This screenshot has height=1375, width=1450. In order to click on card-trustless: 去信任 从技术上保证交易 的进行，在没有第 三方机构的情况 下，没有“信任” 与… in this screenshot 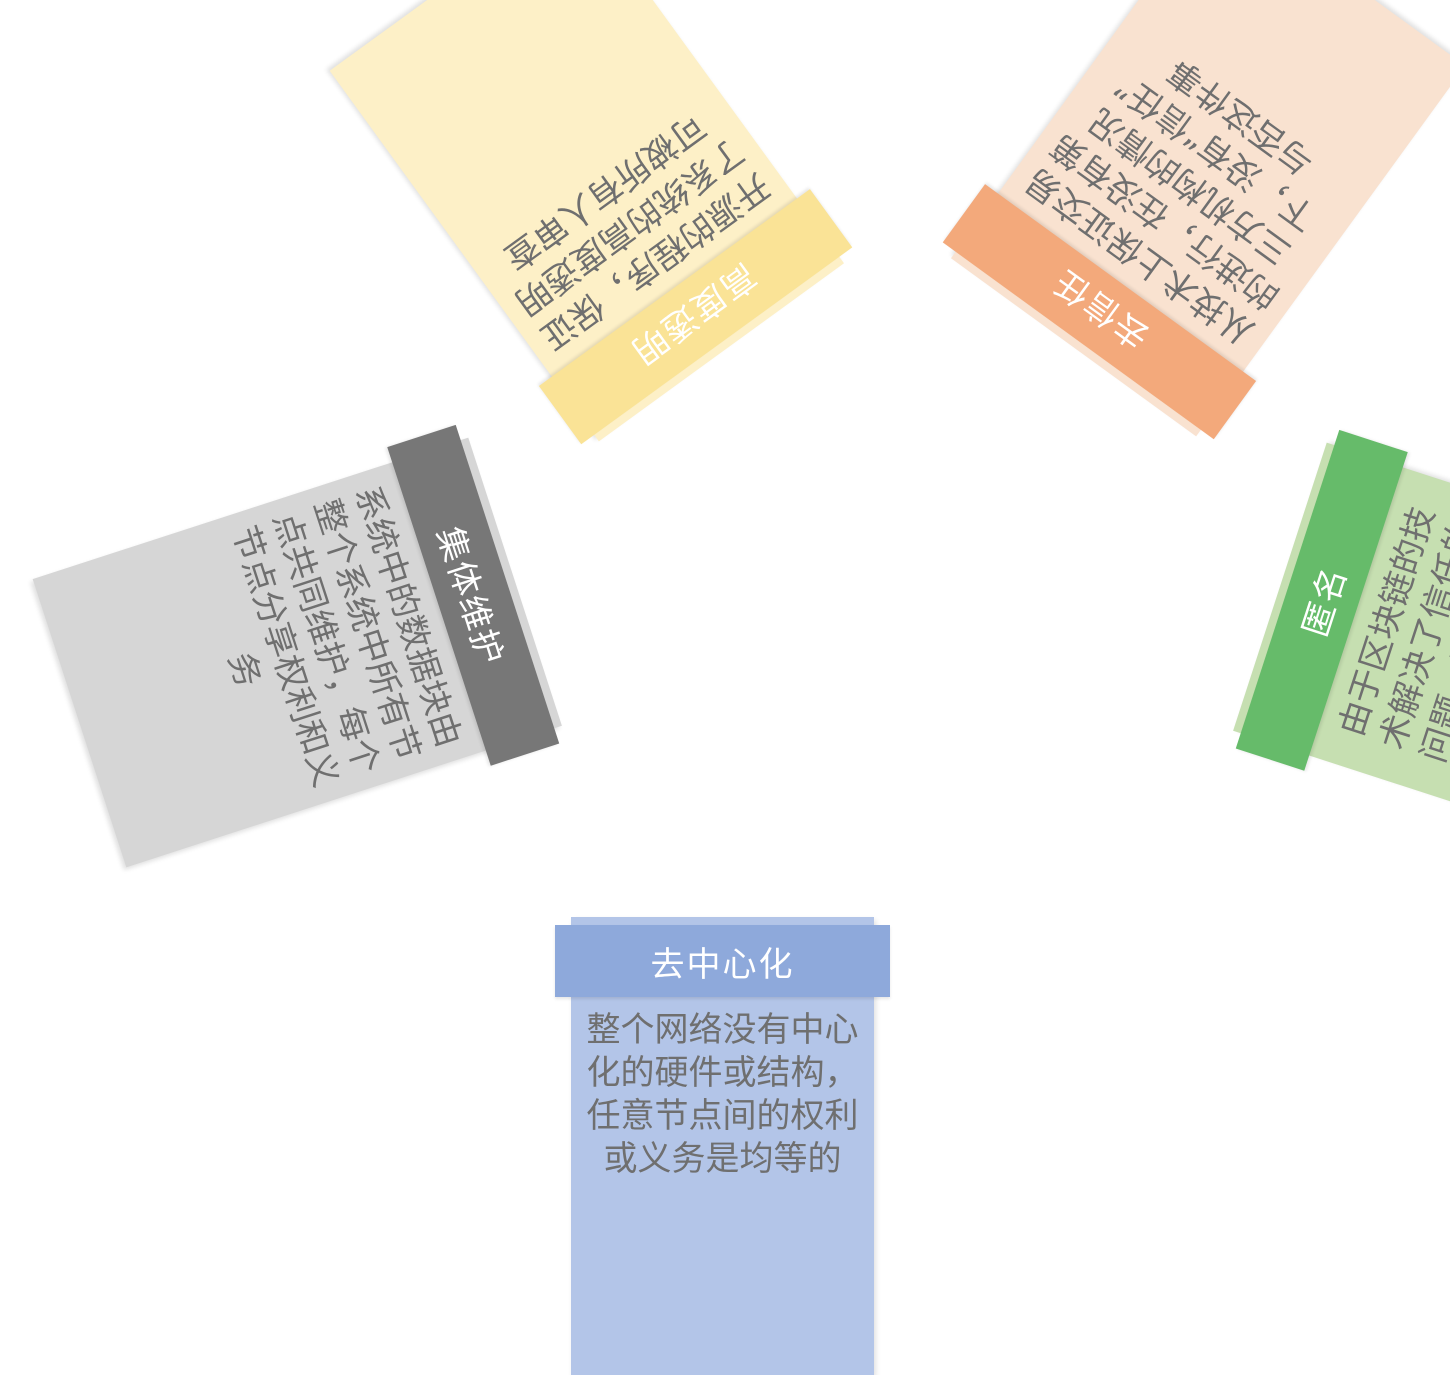, I will do `click(1190, 227)`.